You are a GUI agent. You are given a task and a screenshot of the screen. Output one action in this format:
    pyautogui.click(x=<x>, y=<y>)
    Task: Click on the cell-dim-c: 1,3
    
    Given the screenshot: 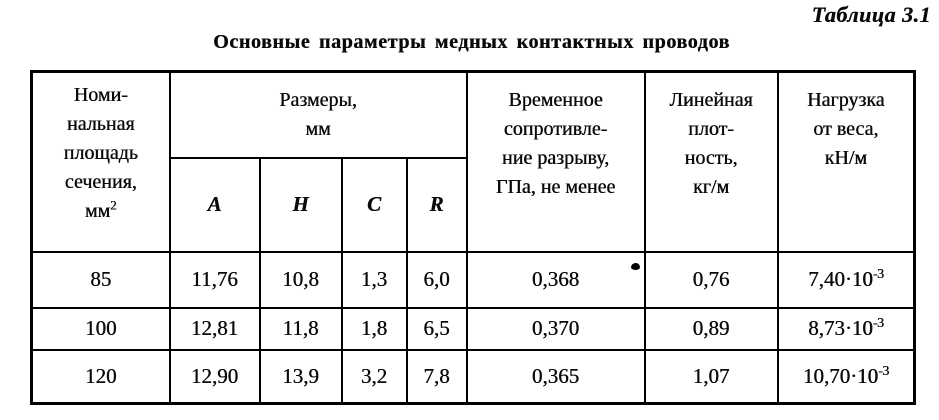 What is the action you would take?
    pyautogui.click(x=374, y=279)
    